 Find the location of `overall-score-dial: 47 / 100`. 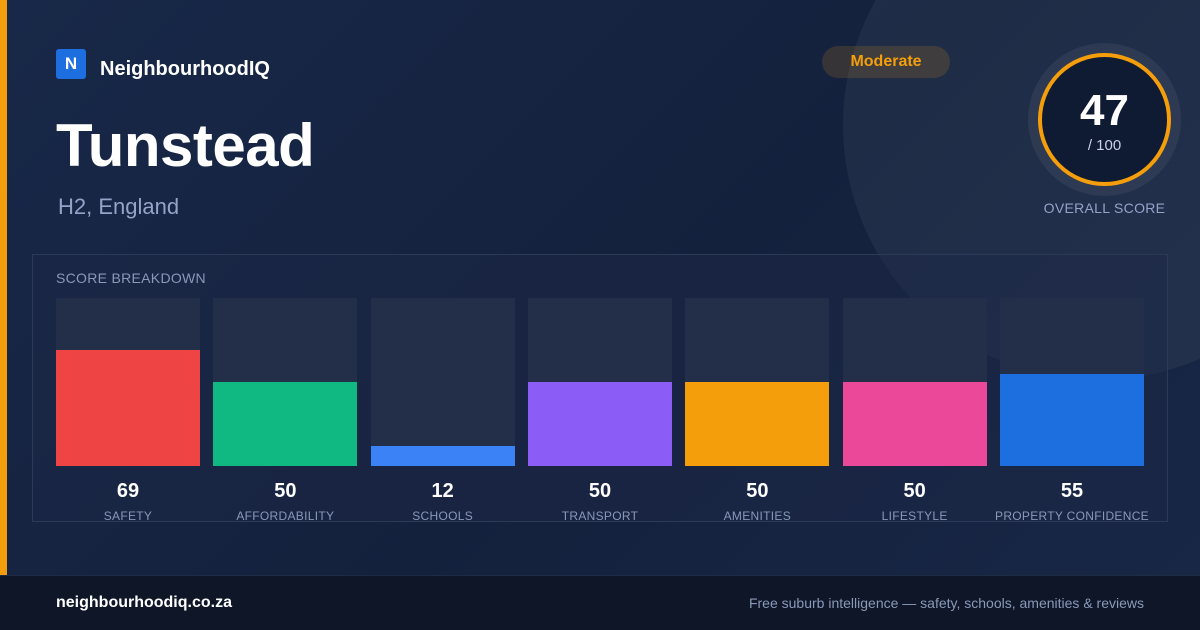

overall-score-dial: 47 / 100 is located at coordinates (1104, 119).